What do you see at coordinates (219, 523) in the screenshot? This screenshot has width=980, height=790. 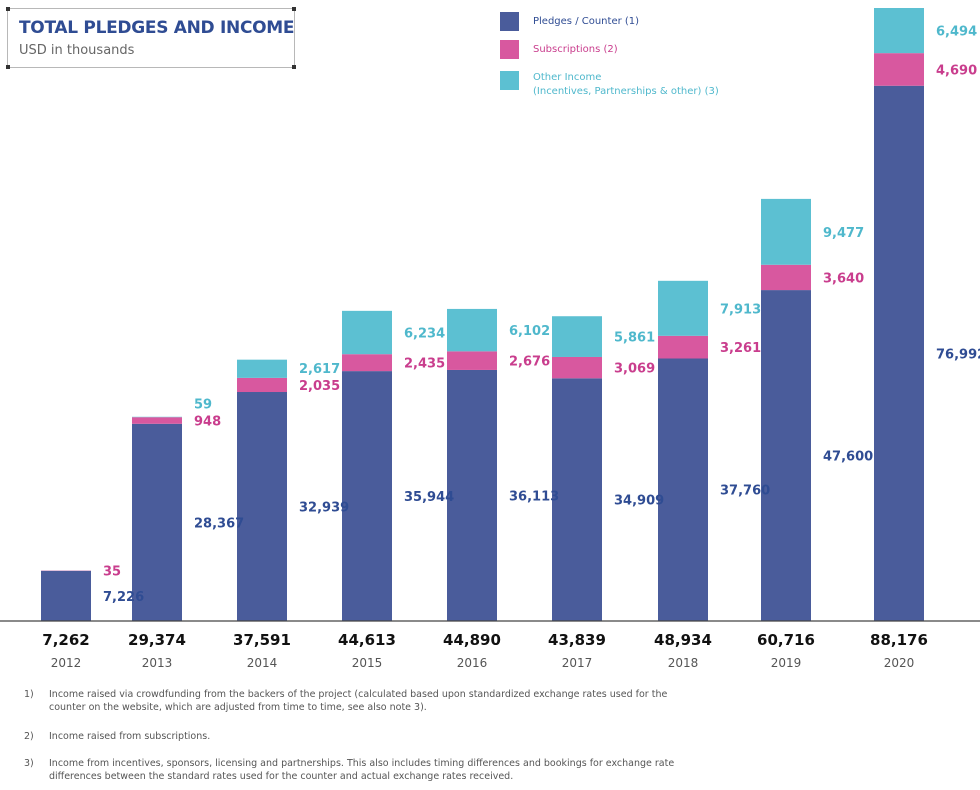 I see `value-label-pledges-2013: 28,367` at bounding box center [219, 523].